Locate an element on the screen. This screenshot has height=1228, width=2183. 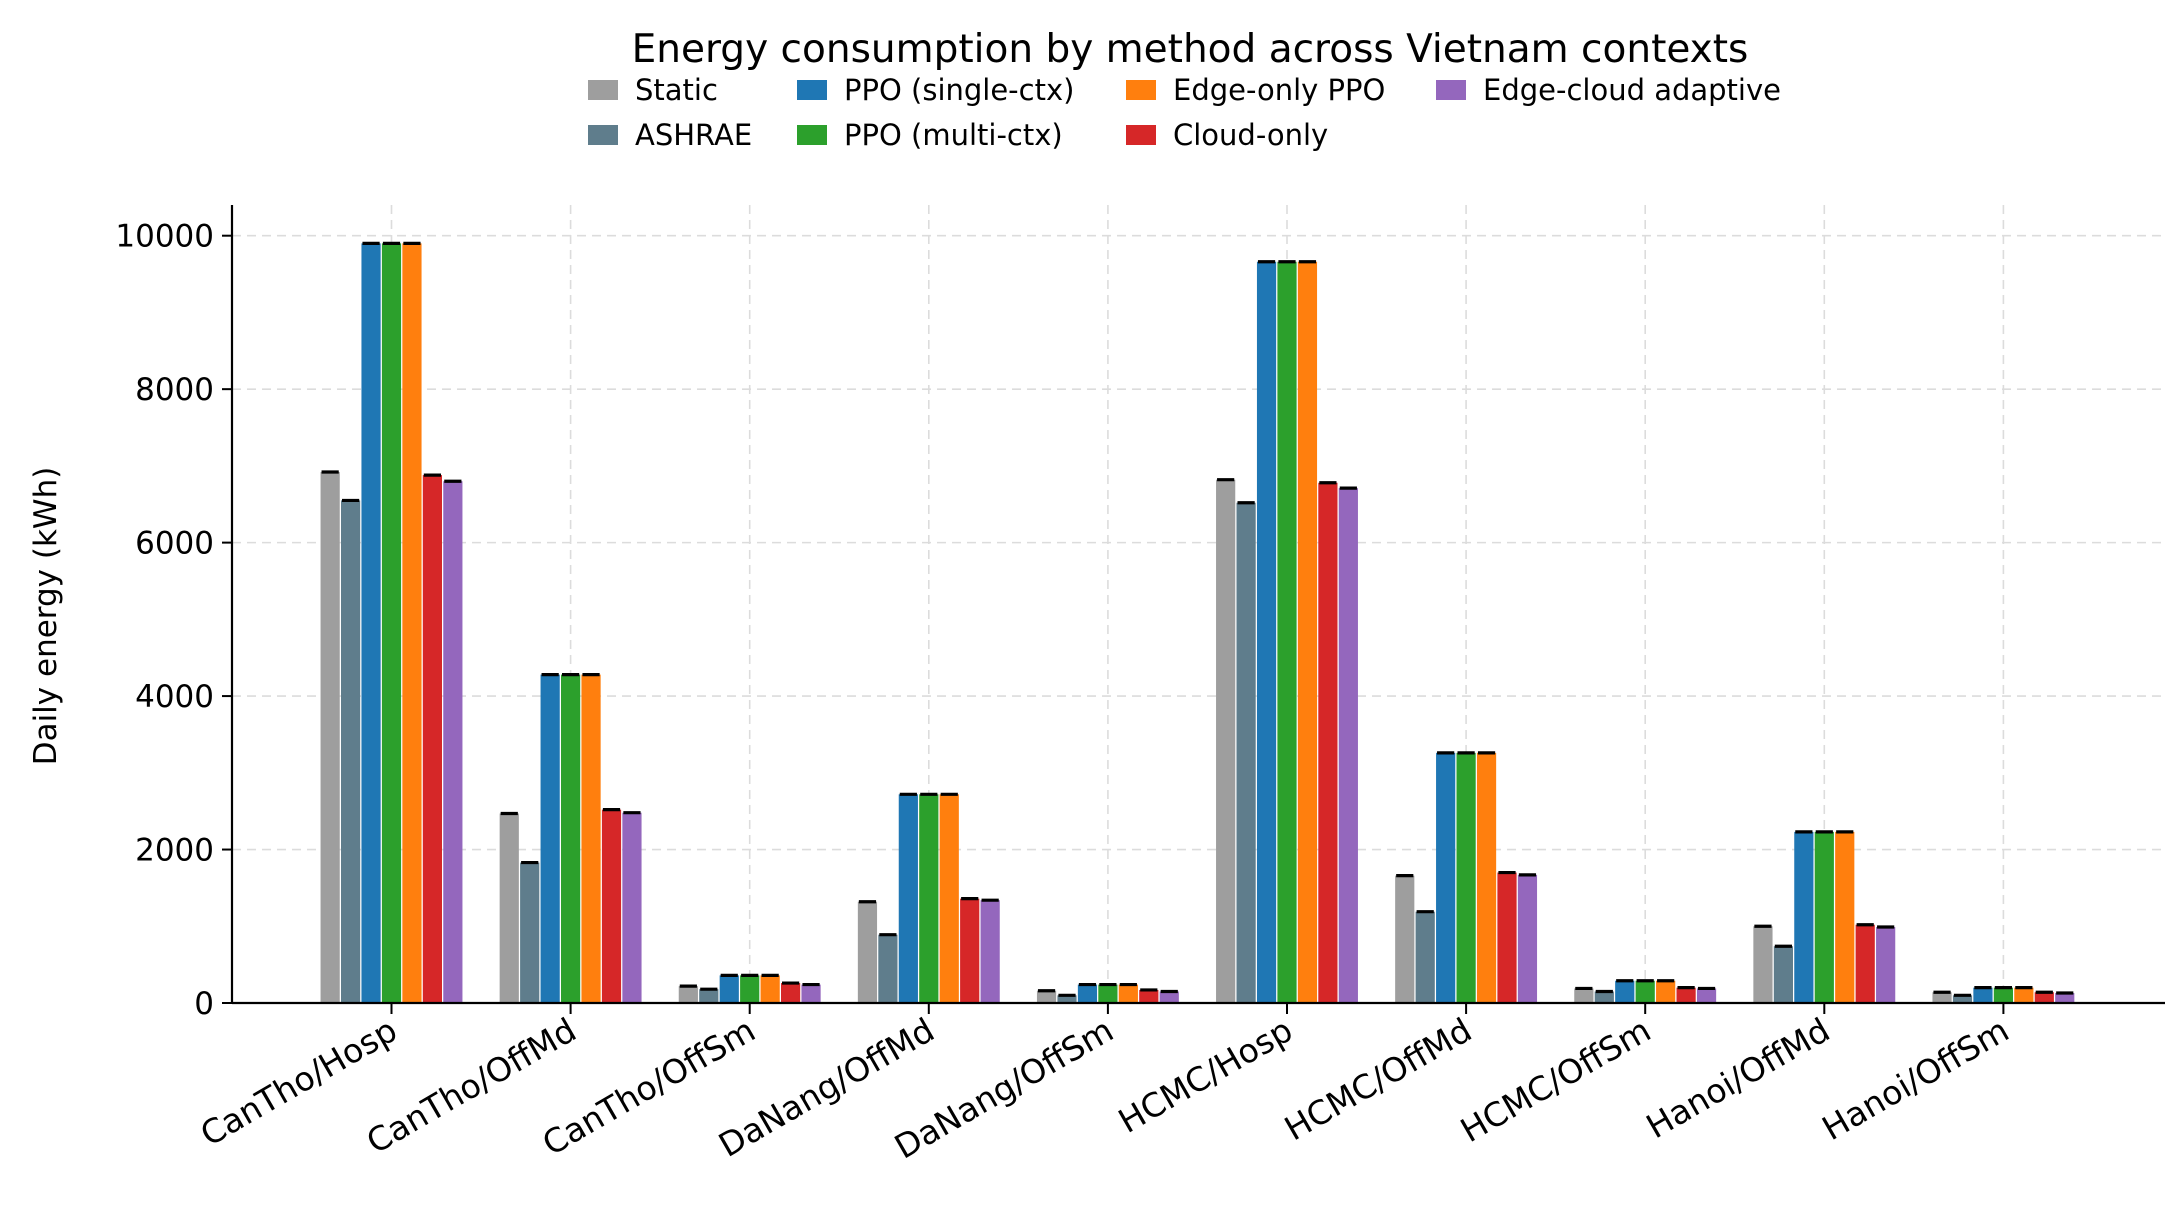
x-tick-label: HCMC/Hosp is located at coordinates (1205, 1075).